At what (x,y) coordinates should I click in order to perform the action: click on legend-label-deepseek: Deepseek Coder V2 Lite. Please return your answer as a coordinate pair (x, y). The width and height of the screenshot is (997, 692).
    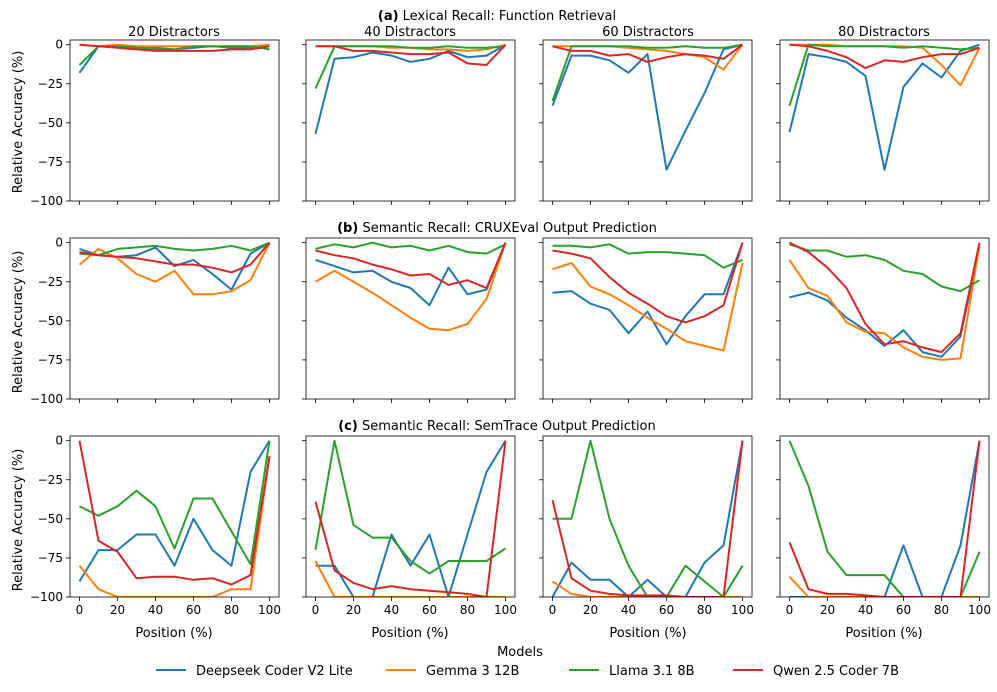
    Looking at the image, I should click on (274, 671).